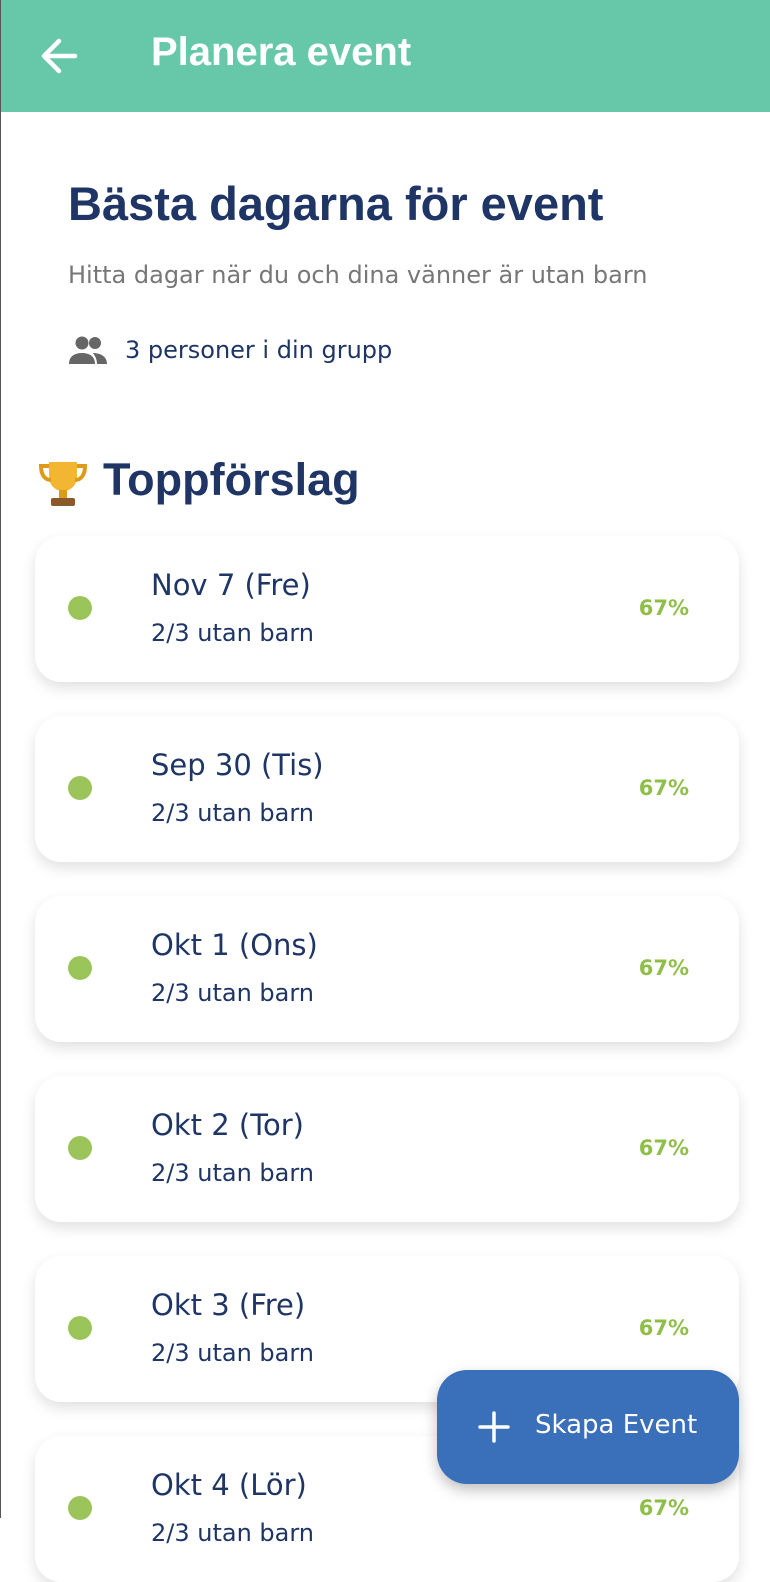 Image resolution: width=770 pixels, height=1582 pixels. I want to click on heading: Bästa dagarna för event, so click(336, 203).